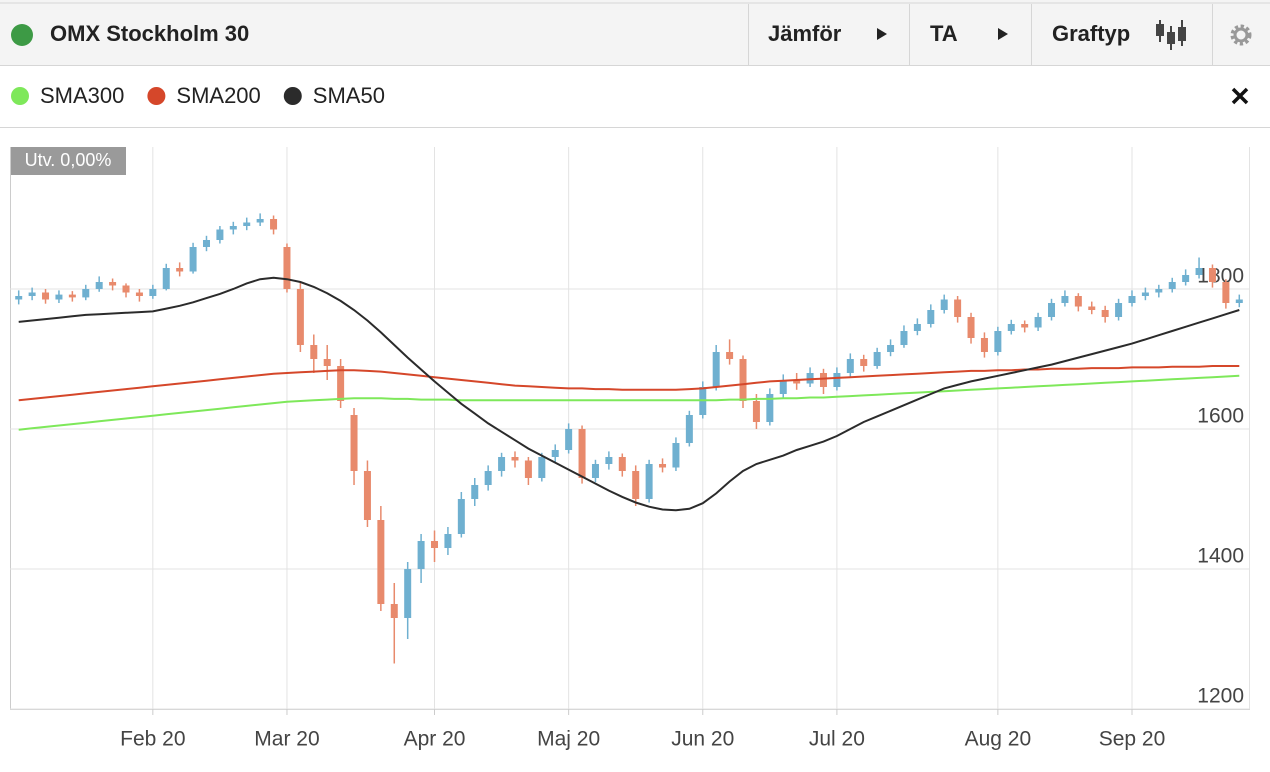 This screenshot has width=1270, height=772. Describe the element at coordinates (1220, 696) in the screenshot. I see `y-tick-label: 1200` at that location.